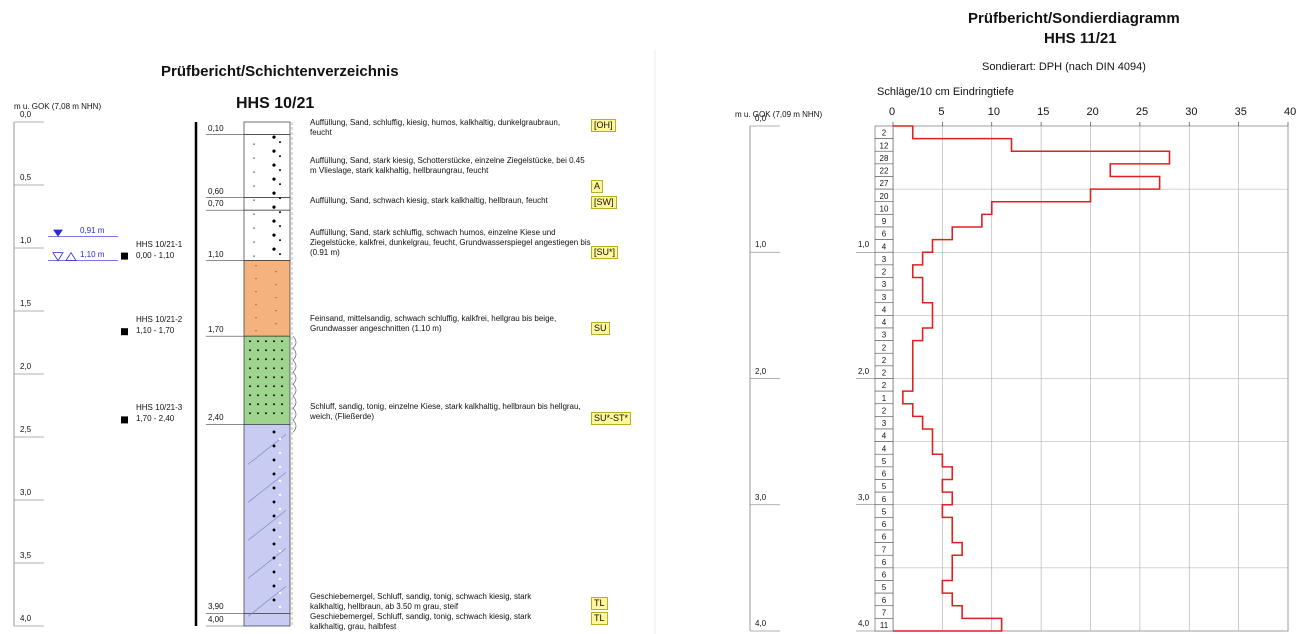 The height and width of the screenshot is (634, 1296). I want to click on x-tick-label: 30, so click(1191, 112).